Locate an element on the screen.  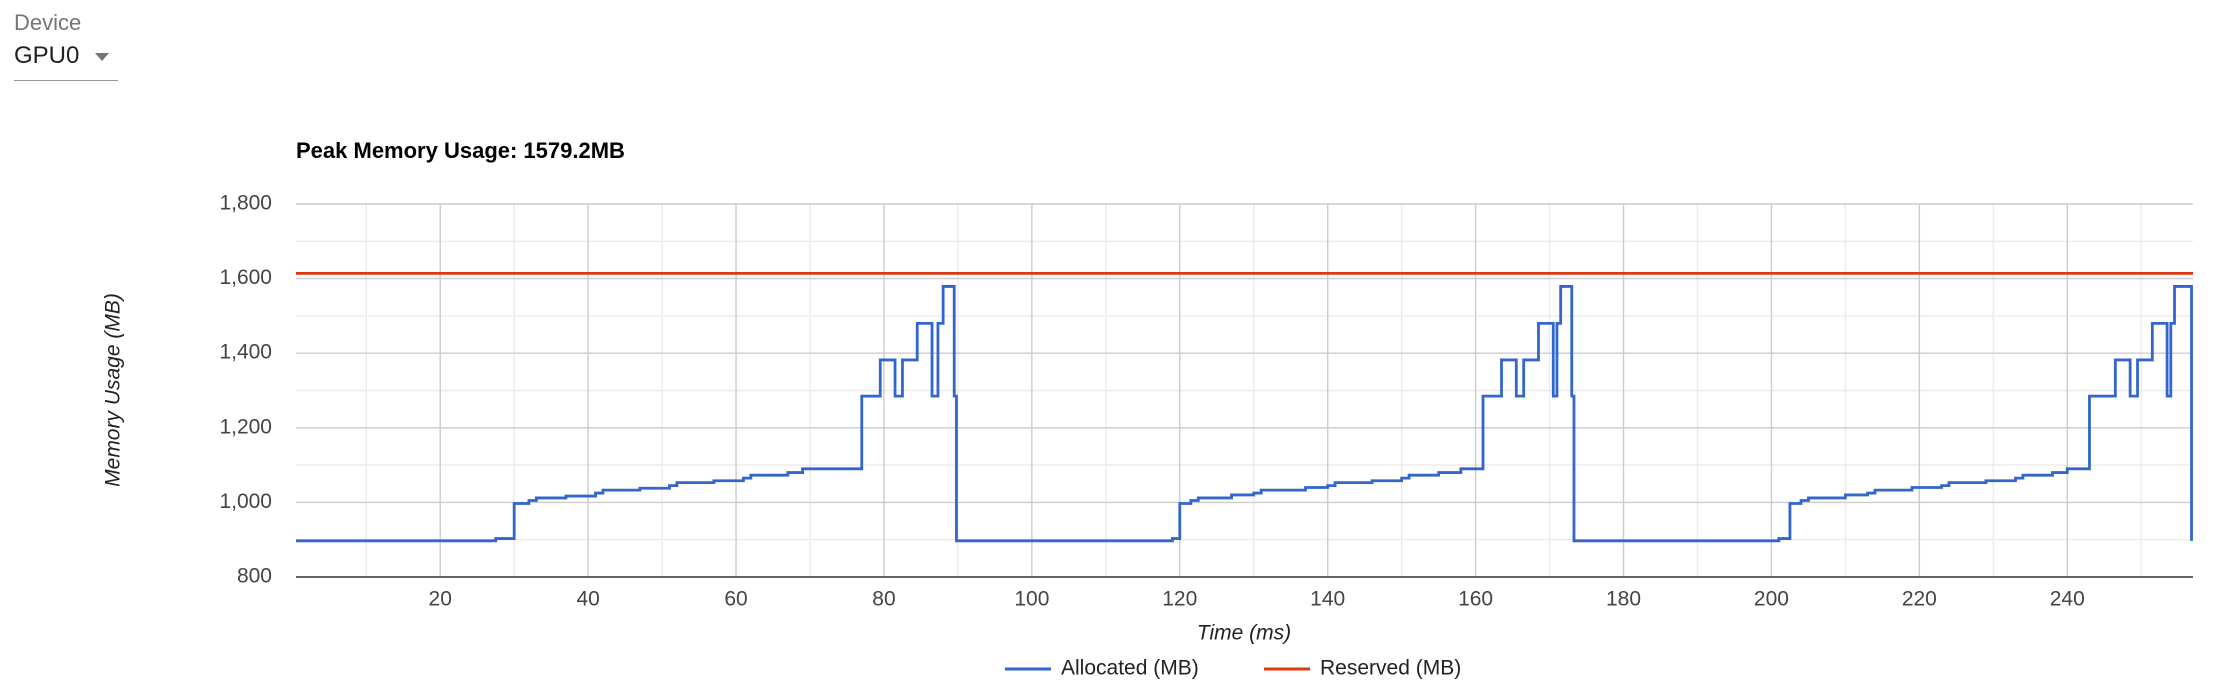
y-tick-label: 1,000 is located at coordinates (245, 501).